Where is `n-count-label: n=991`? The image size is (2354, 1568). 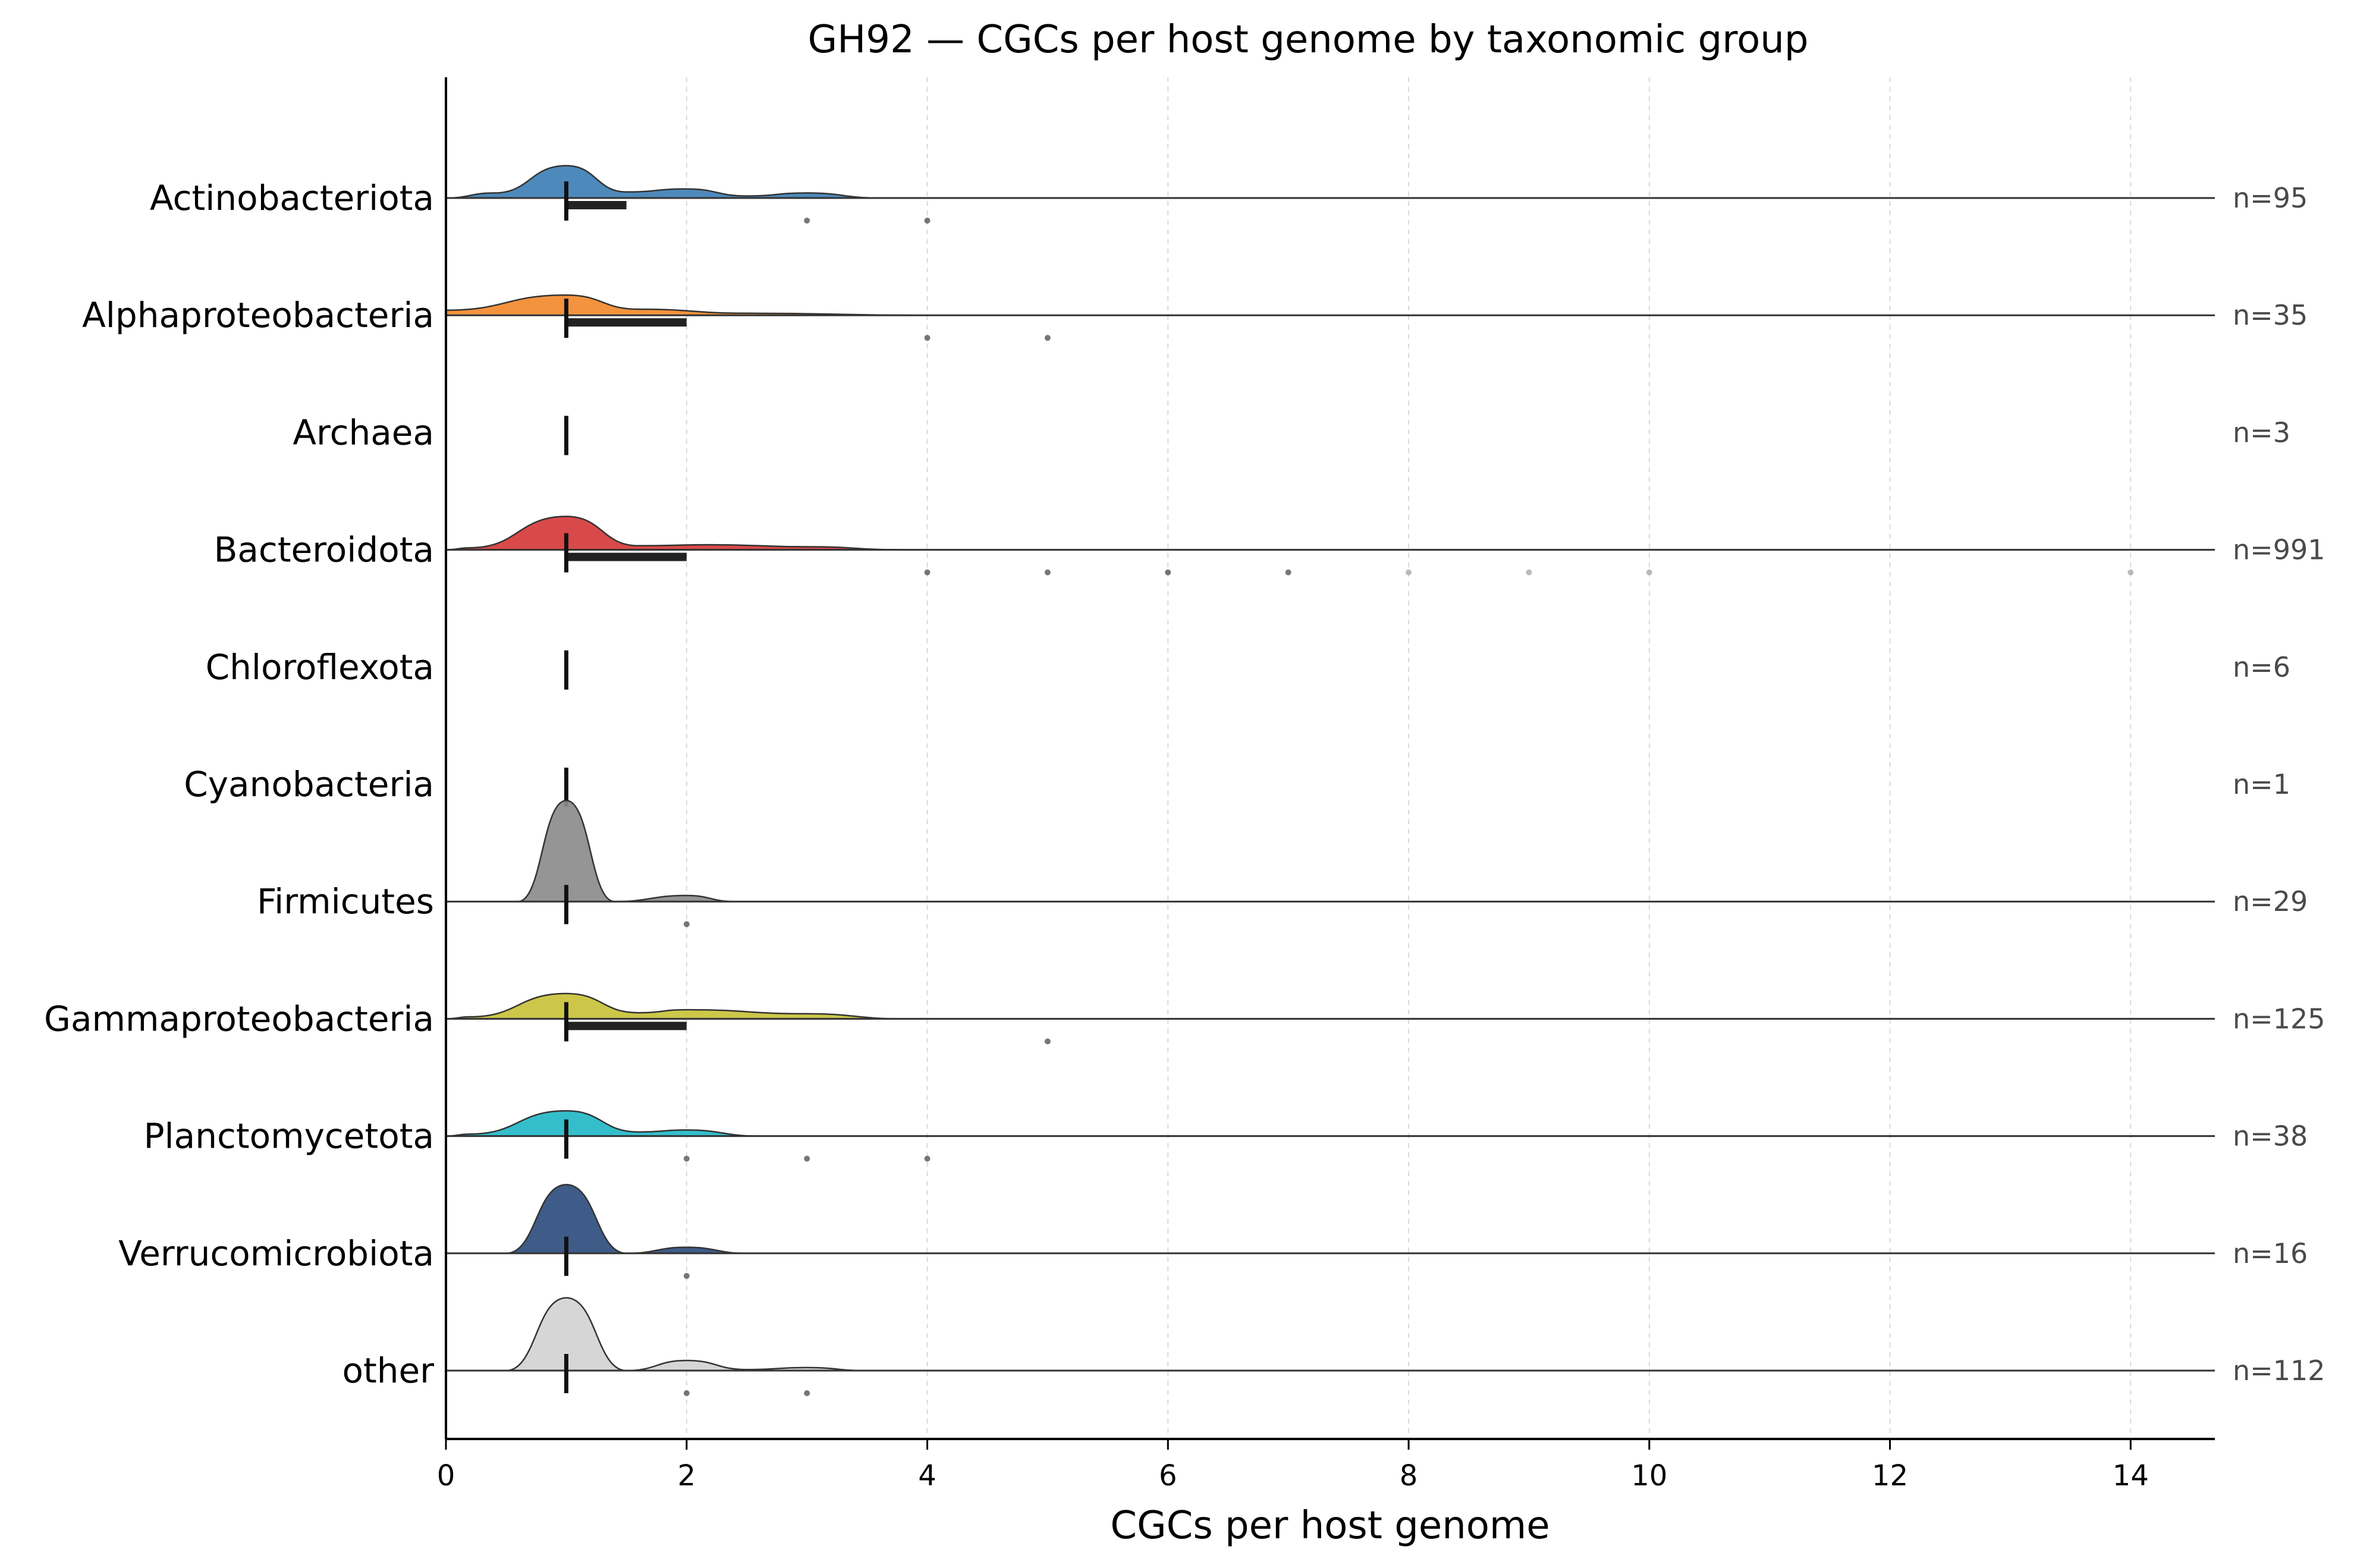
n-count-label: n=991 is located at coordinates (2279, 550).